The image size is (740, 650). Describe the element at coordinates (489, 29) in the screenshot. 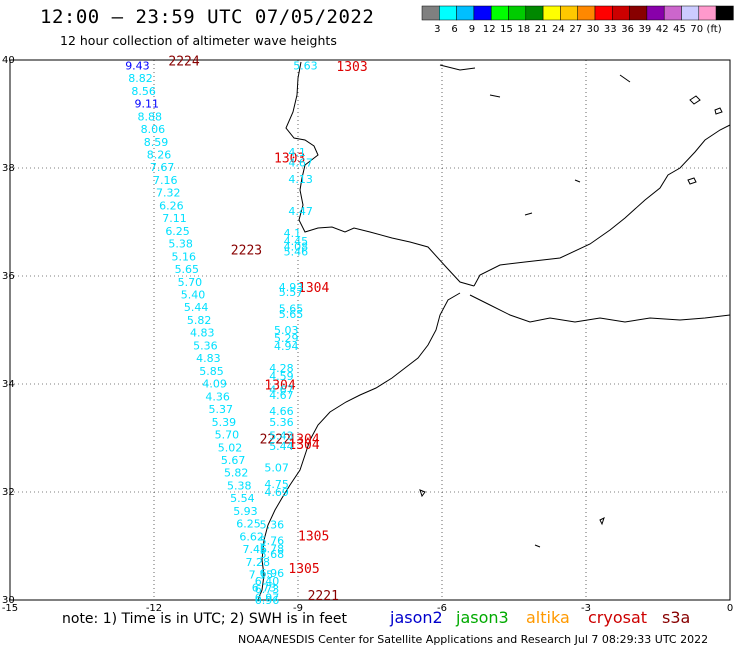

I see `legend-label: 12` at that location.